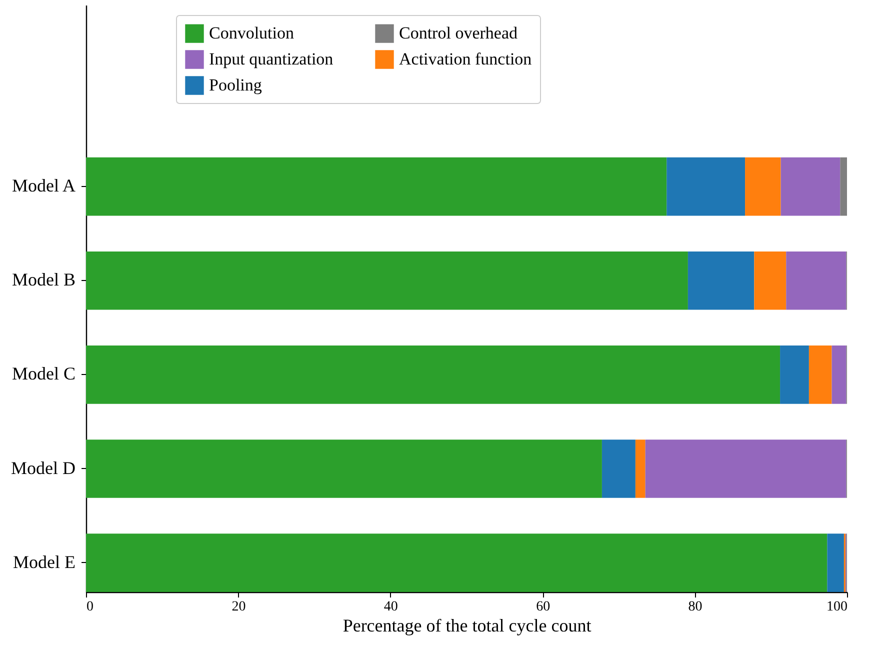 Image resolution: width=891 pixels, height=657 pixels. Describe the element at coordinates (543, 607) in the screenshot. I see `x-tick-label: 60` at that location.